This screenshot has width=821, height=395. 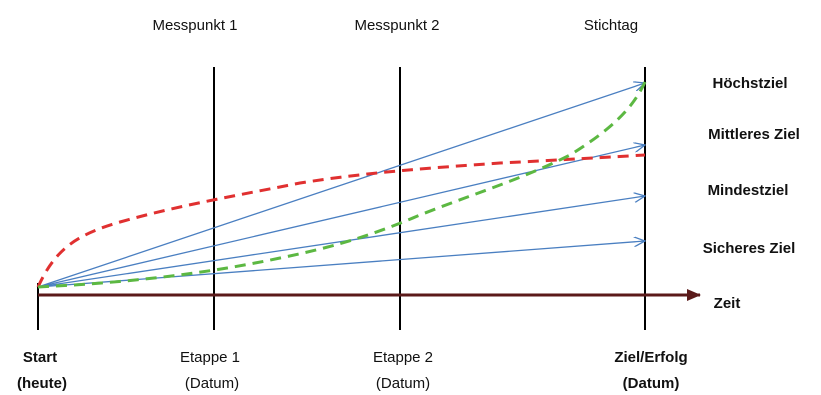 What do you see at coordinates (749, 83) in the screenshot?
I see `highest-goal-label: Höchstziel` at bounding box center [749, 83].